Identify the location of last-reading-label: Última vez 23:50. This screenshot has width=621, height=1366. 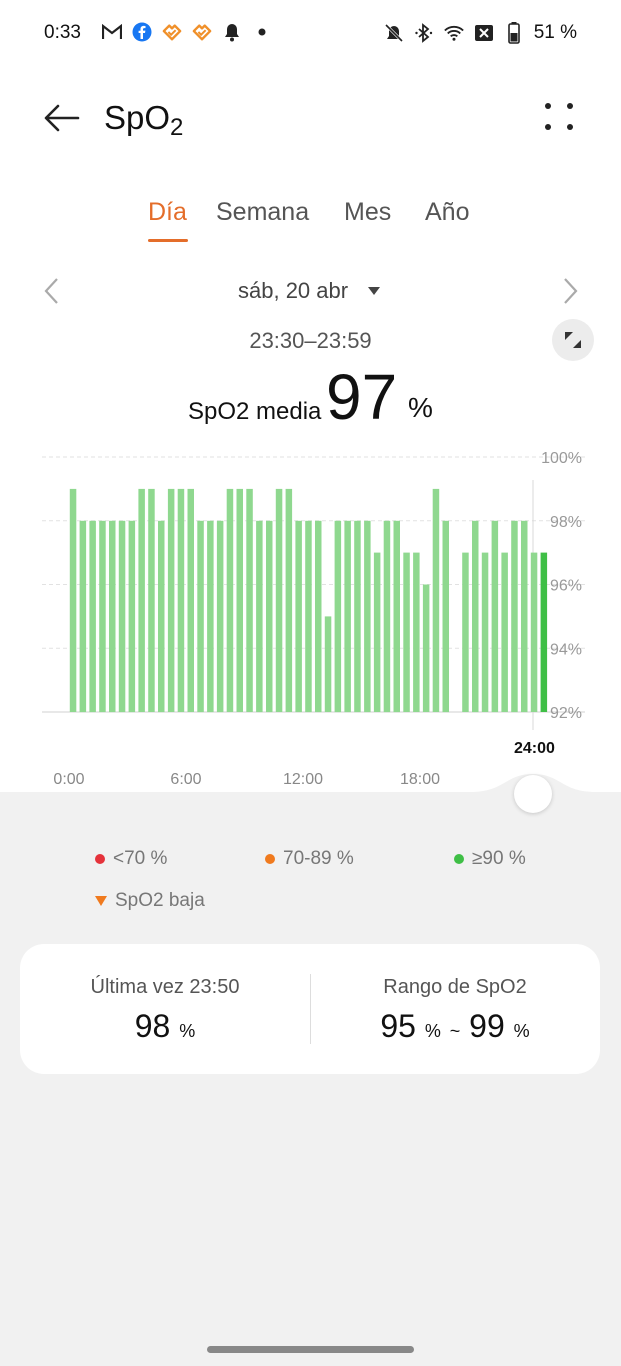
(165, 987).